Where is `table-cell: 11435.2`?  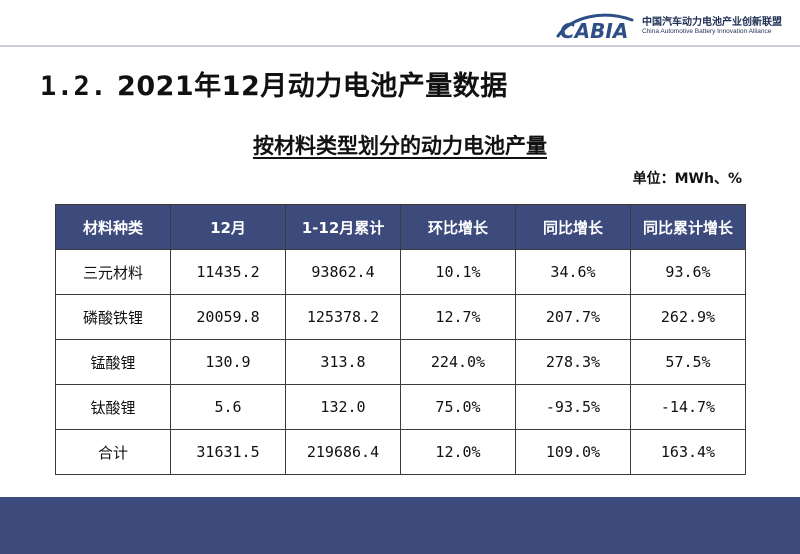
table-cell: 11435.2 is located at coordinates (228, 272).